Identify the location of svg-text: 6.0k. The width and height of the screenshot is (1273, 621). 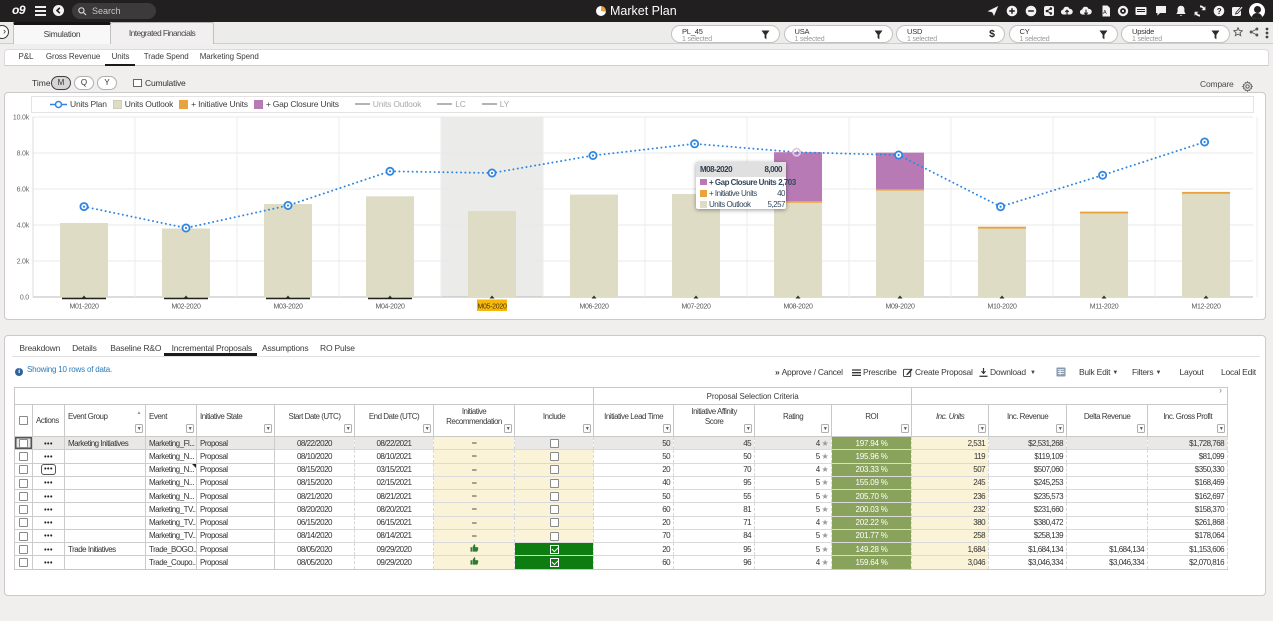
(23, 190).